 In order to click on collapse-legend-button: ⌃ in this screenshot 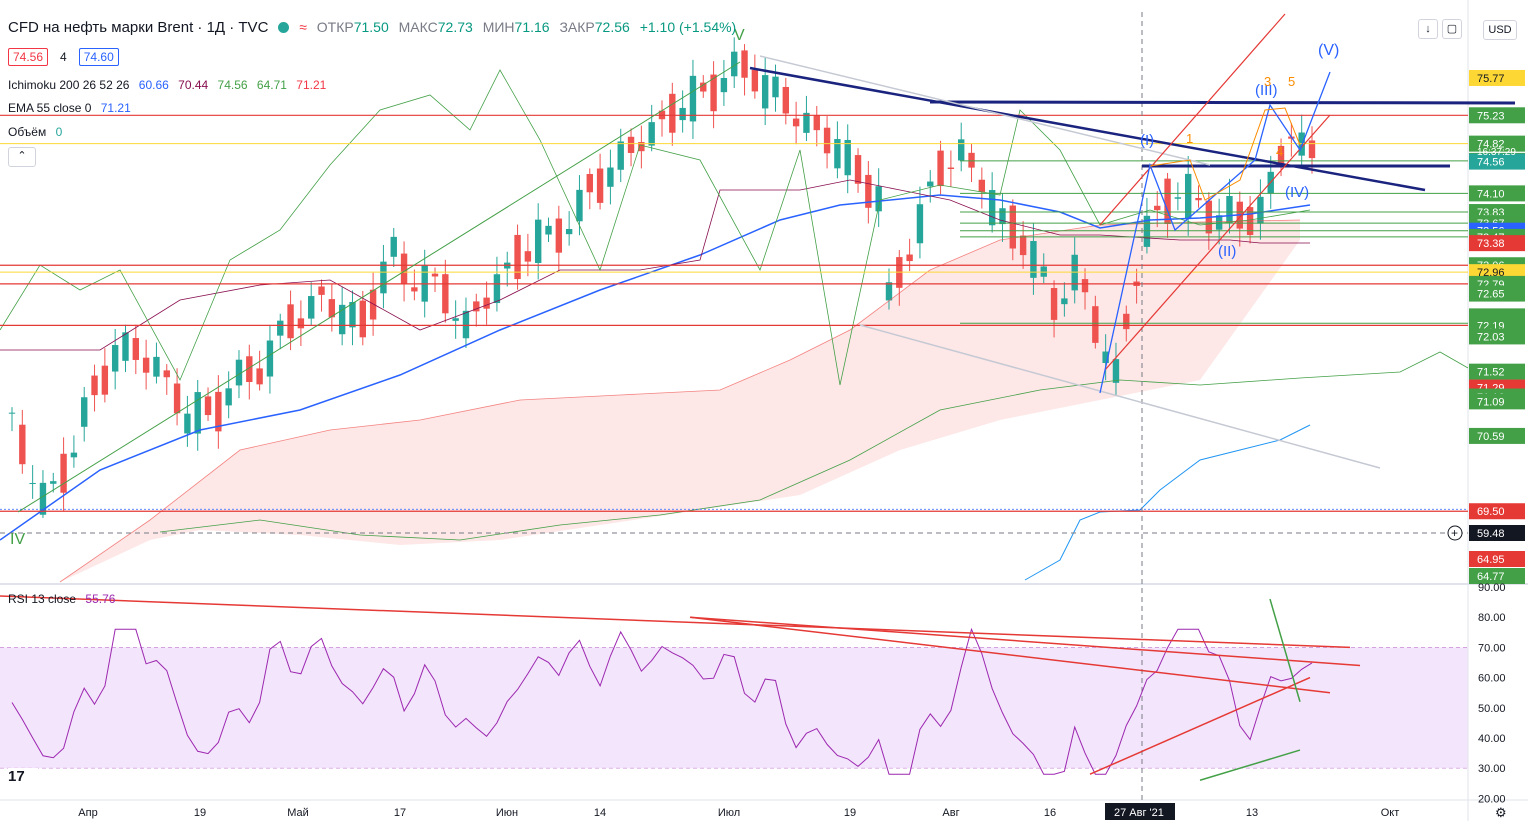, I will do `click(22, 157)`.